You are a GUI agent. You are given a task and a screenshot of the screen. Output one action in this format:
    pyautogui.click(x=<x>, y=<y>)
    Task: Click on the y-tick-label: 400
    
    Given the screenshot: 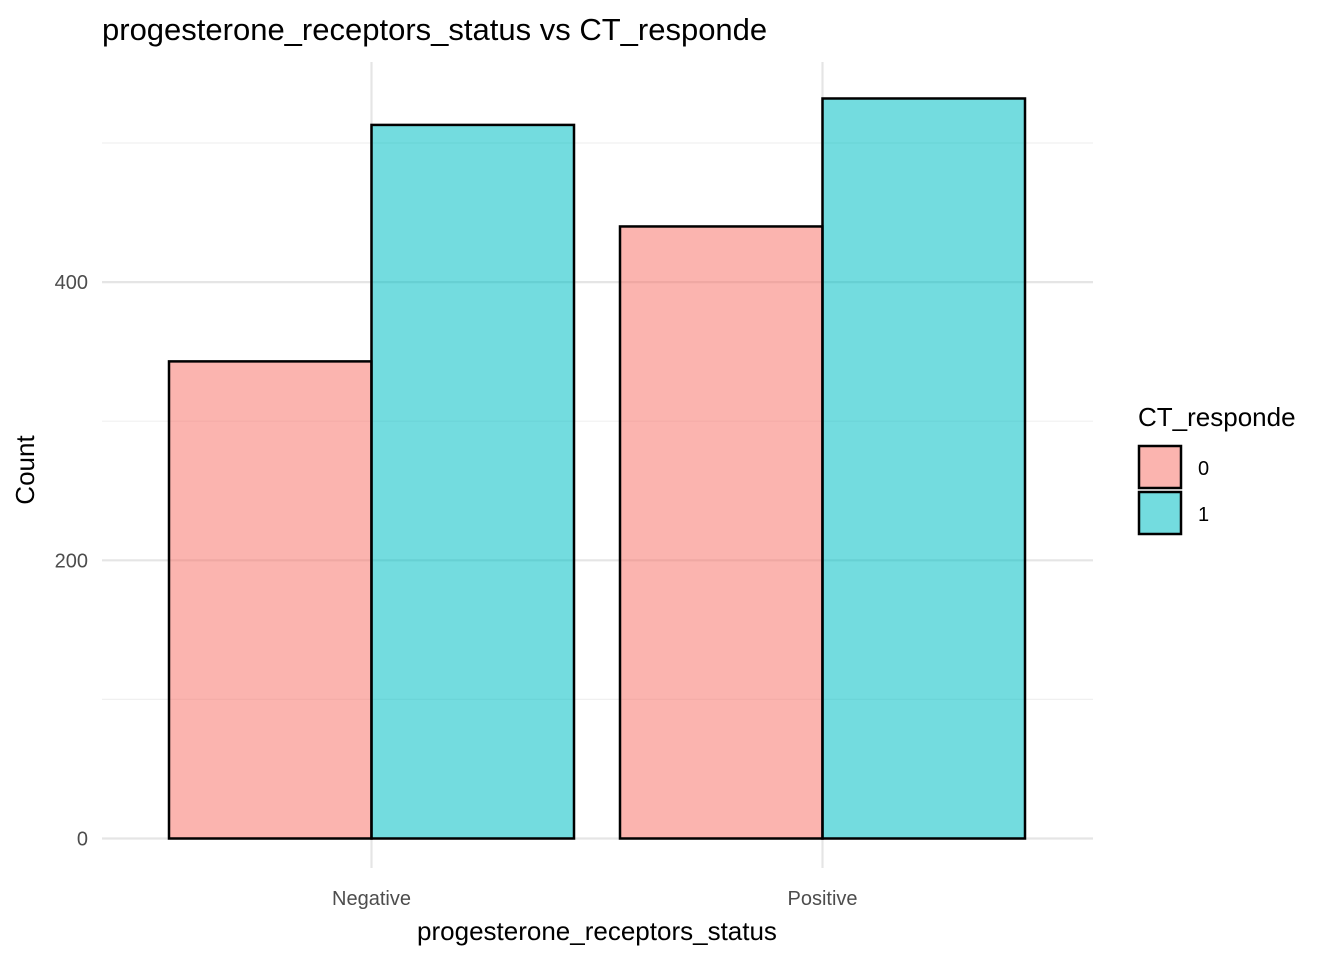 What is the action you would take?
    pyautogui.click(x=71, y=283)
    